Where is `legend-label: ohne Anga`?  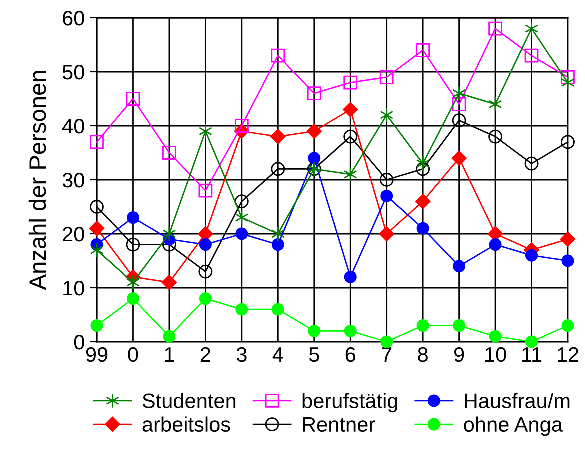 legend-label: ohne Anga is located at coordinates (513, 426).